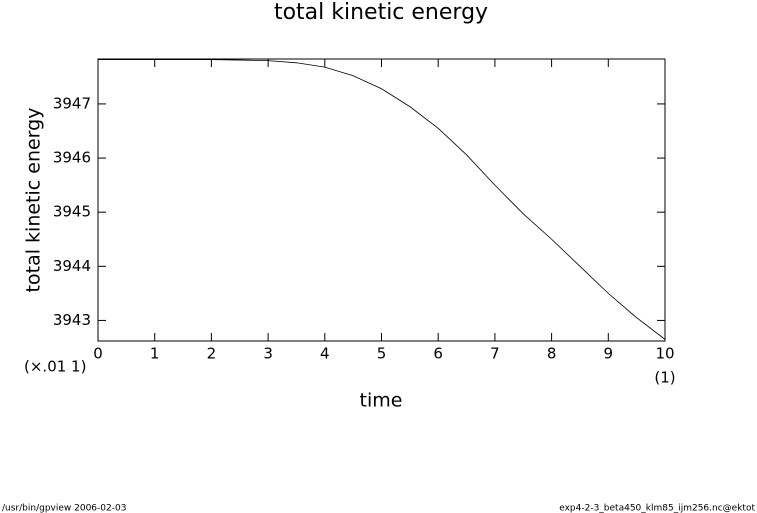 The width and height of the screenshot is (757, 513). I want to click on annotation: (×.01 1), so click(55, 367).